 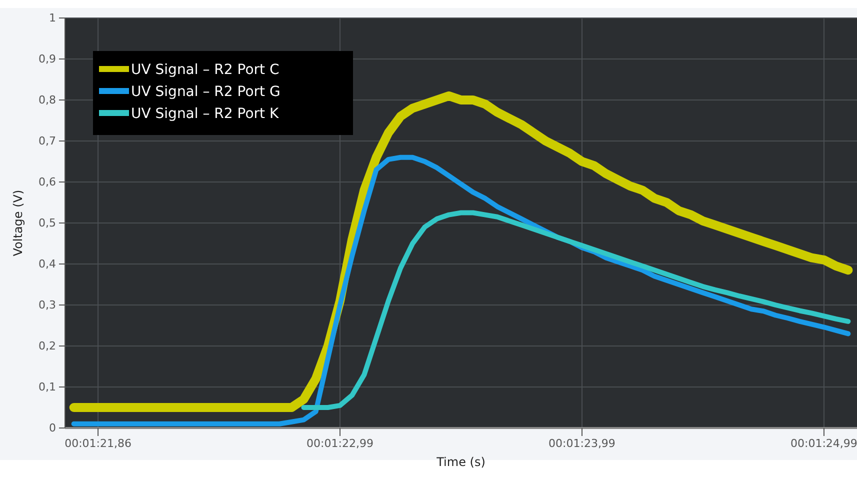 I want to click on y-tick-label: 0,7, so click(x=47, y=141).